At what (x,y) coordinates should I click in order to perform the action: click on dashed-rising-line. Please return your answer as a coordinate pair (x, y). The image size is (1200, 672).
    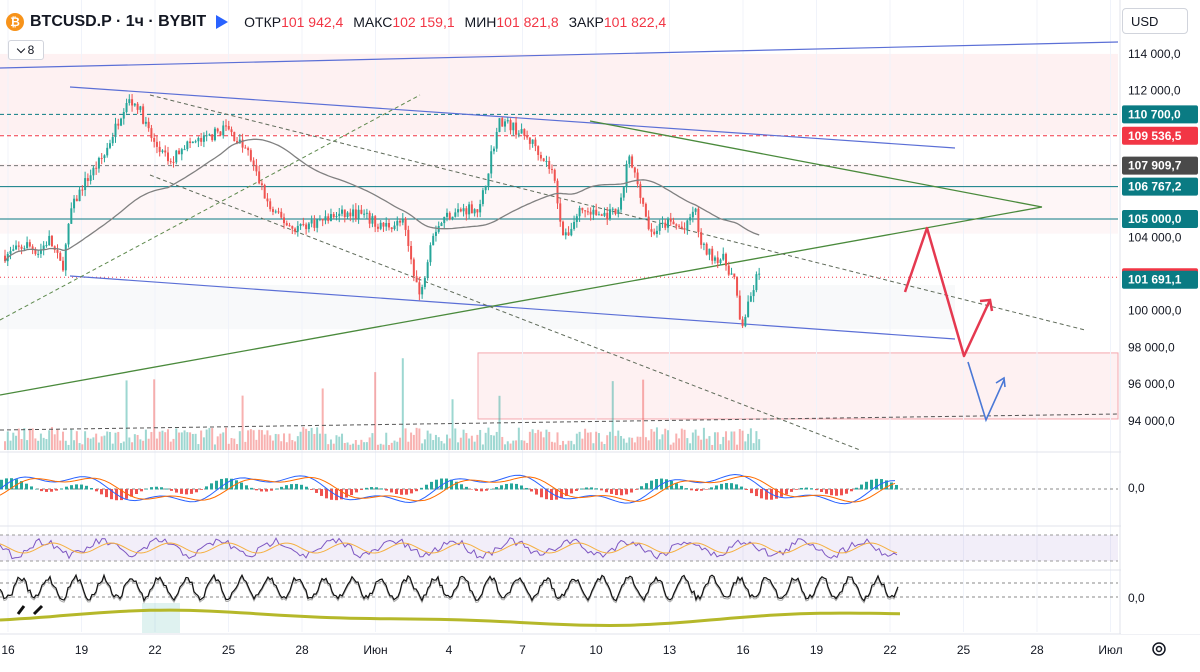
    Looking at the image, I should click on (210, 207).